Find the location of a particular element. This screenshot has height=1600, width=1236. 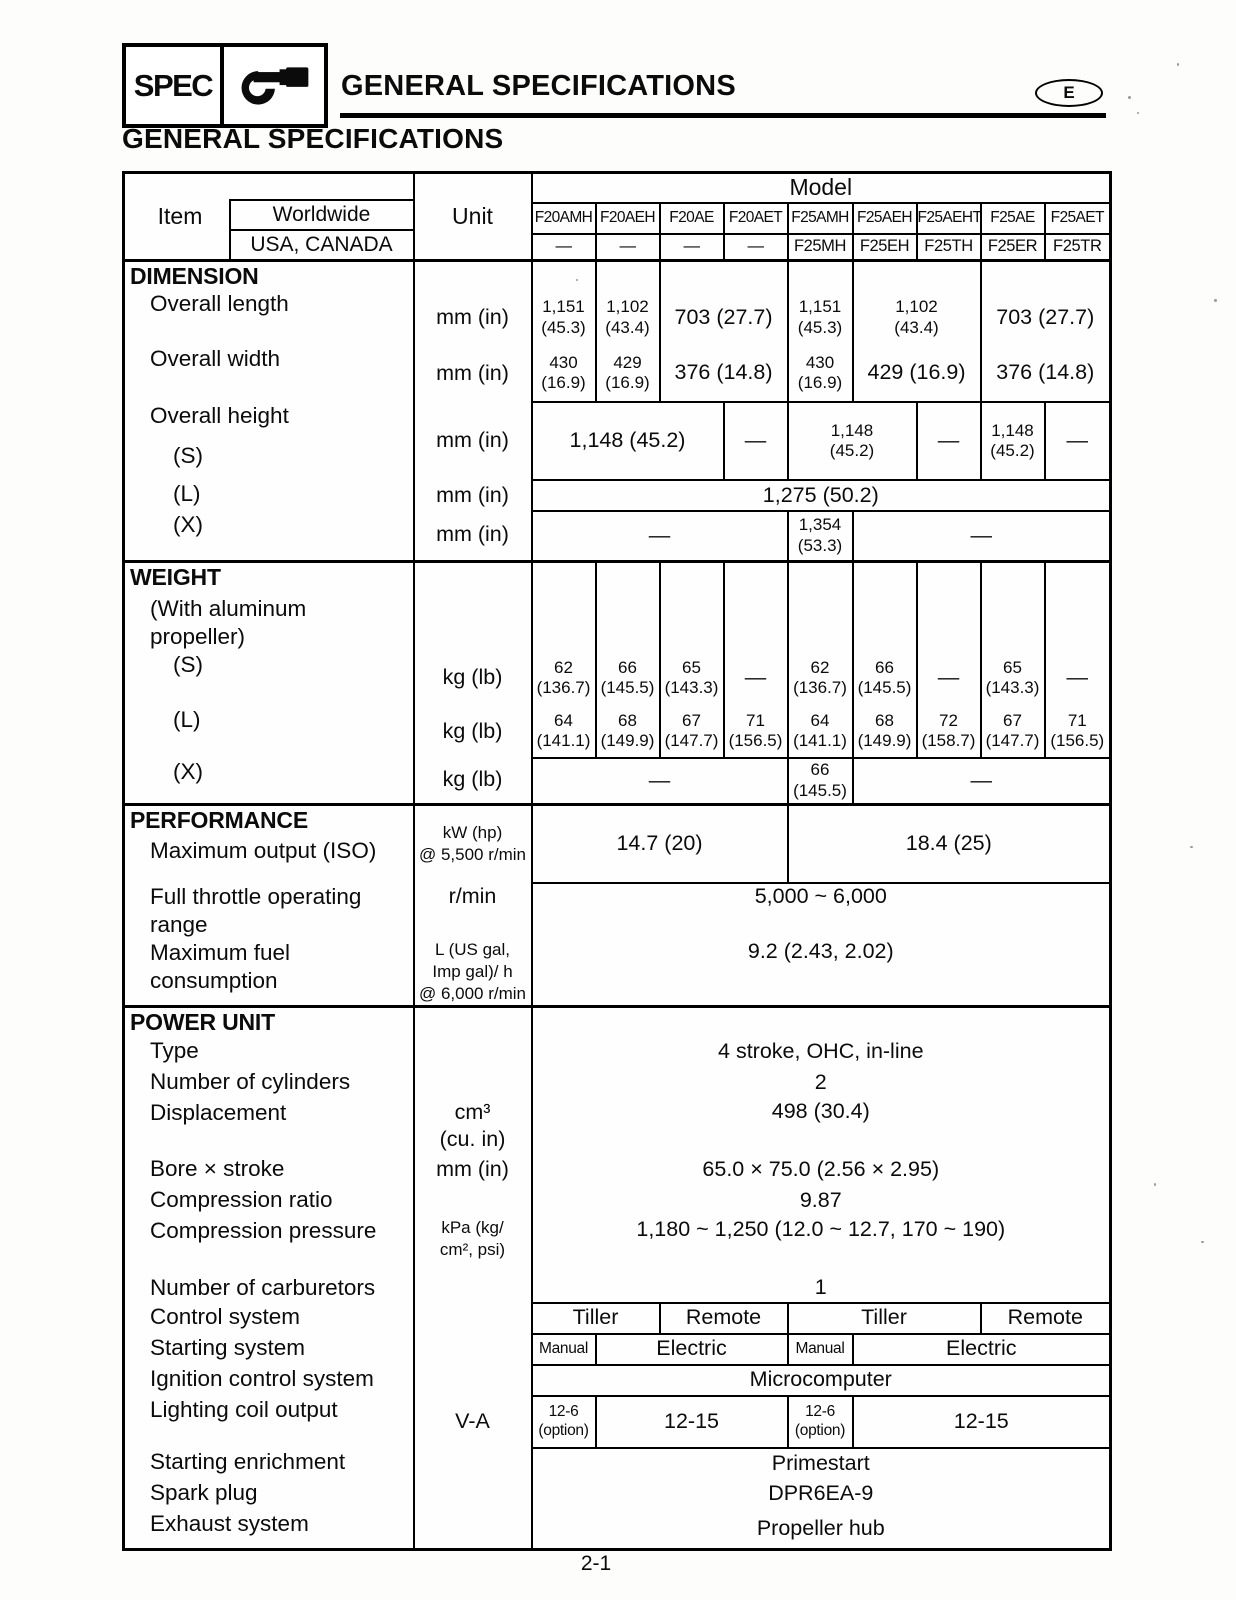

value-cell: 12-15 is located at coordinates (981, 1421).